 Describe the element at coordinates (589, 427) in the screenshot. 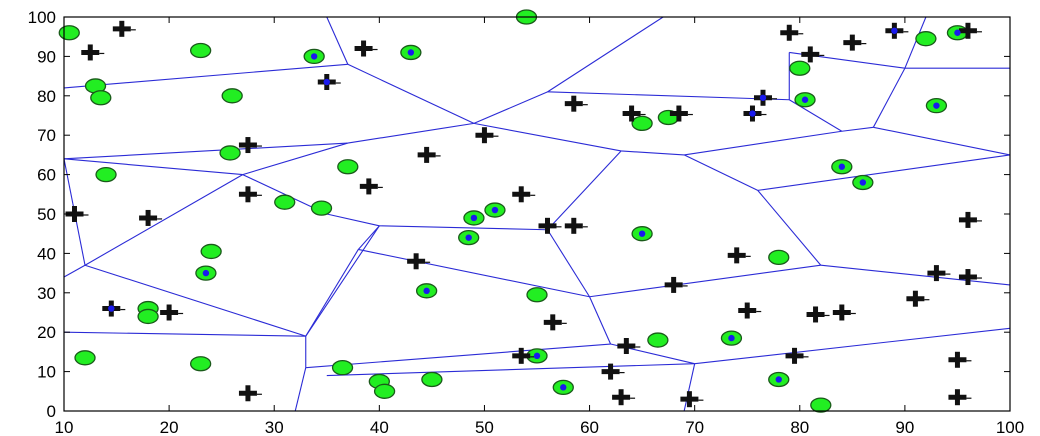

I see `x-tick-label: 60` at that location.